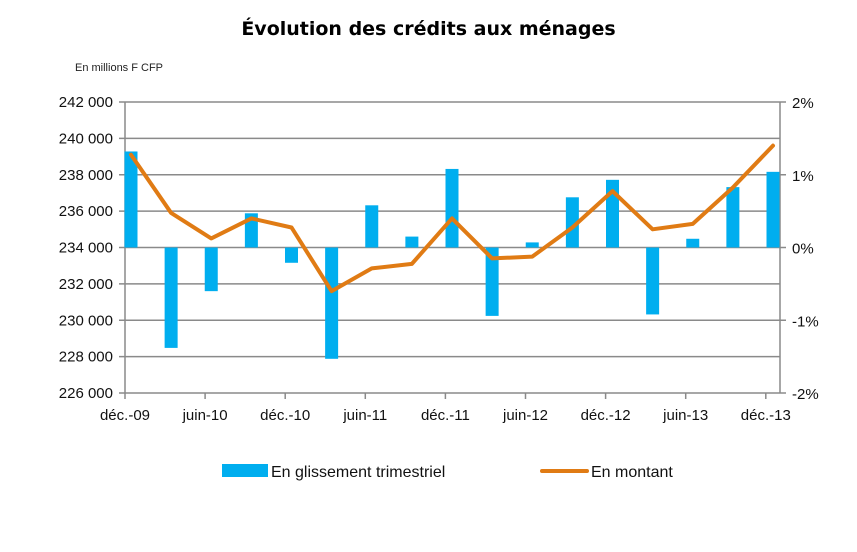 The image size is (857, 552). Describe the element at coordinates (125, 415) in the screenshot. I see `x-tick-label: déc.-09` at that location.